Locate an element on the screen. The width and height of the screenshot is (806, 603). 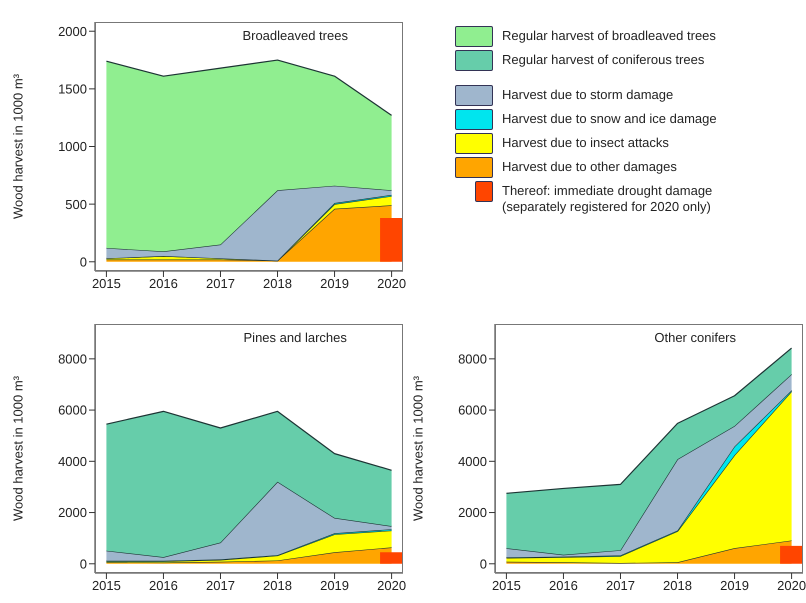
legend-label: Harvest due to insect attacks is located at coordinates (586, 142).